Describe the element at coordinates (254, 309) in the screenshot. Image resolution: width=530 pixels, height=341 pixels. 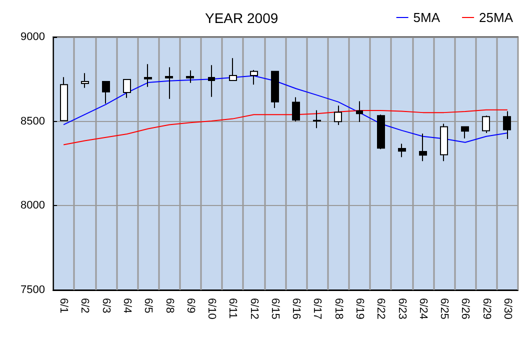
I see `x-tick-label: 6/12` at that location.